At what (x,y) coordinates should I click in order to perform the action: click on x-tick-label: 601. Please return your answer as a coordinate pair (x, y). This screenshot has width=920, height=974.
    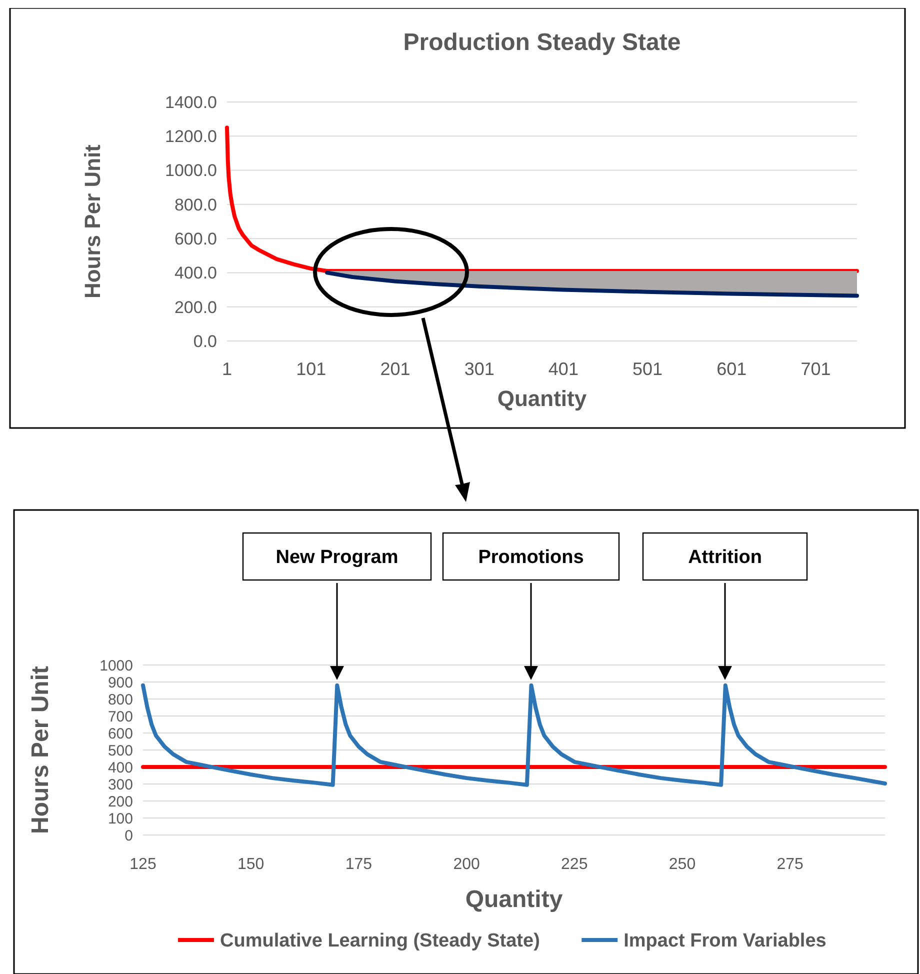
    Looking at the image, I should click on (731, 369).